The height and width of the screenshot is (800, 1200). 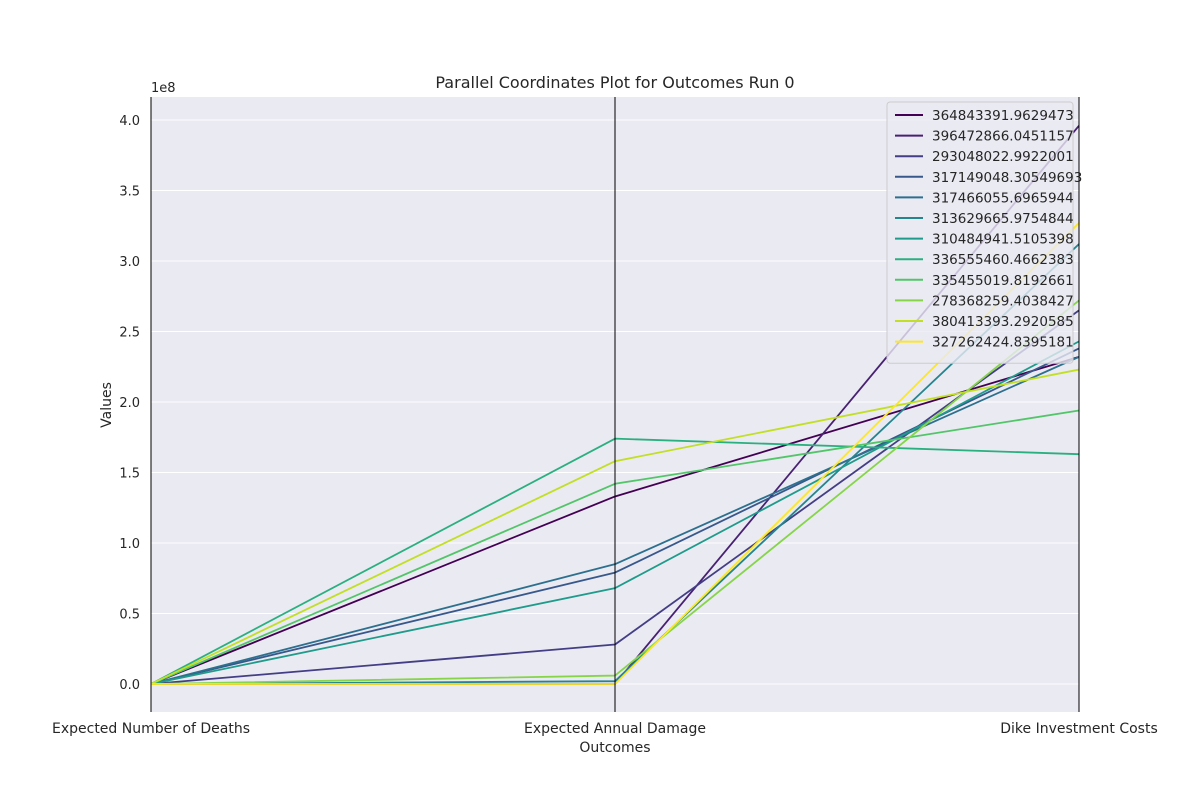 What do you see at coordinates (129, 333) in the screenshot?
I see `y-tick-label: 2.5` at bounding box center [129, 333].